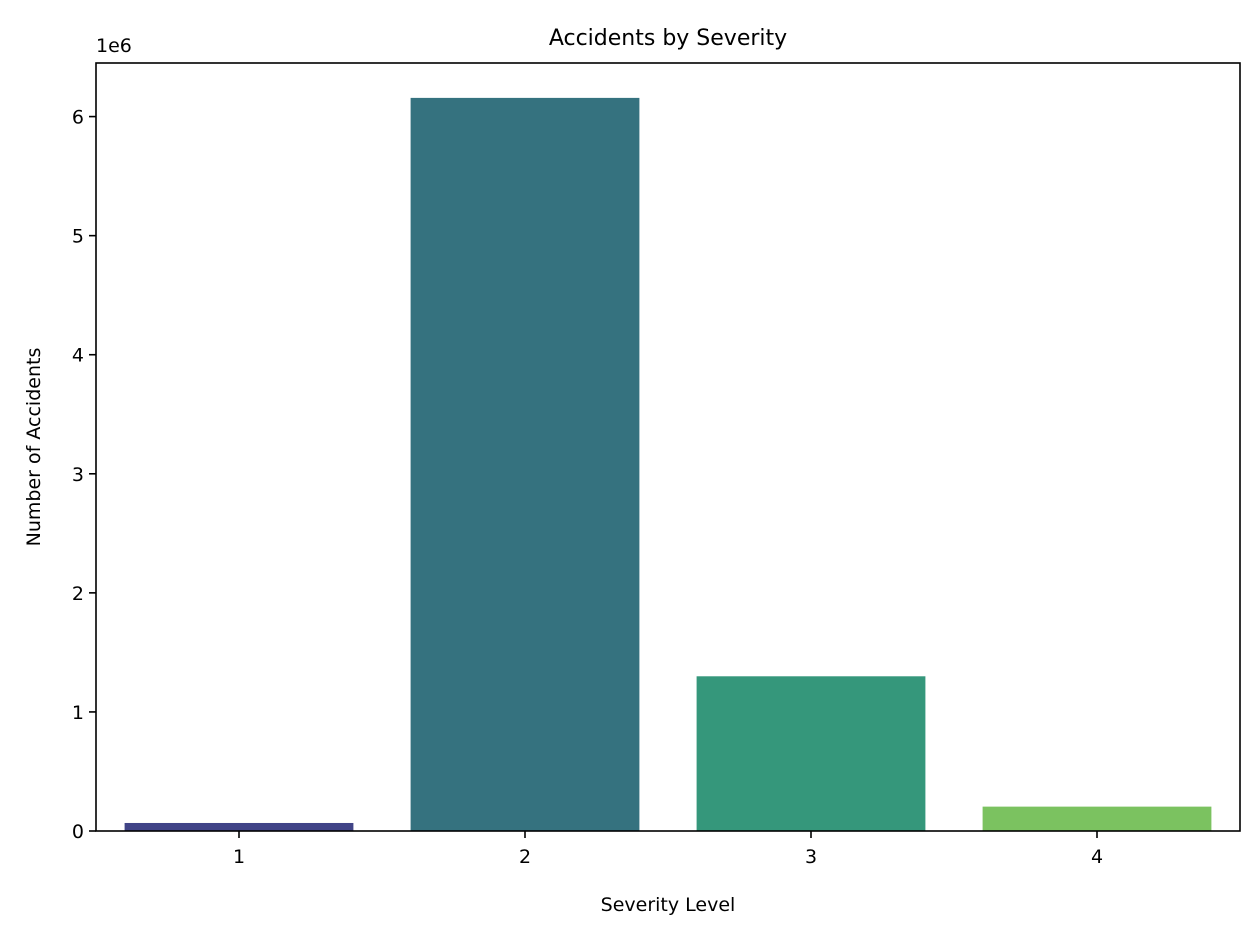 This screenshot has height=938, width=1260. What do you see at coordinates (239, 857) in the screenshot?
I see `x-tick-label: 1` at bounding box center [239, 857].